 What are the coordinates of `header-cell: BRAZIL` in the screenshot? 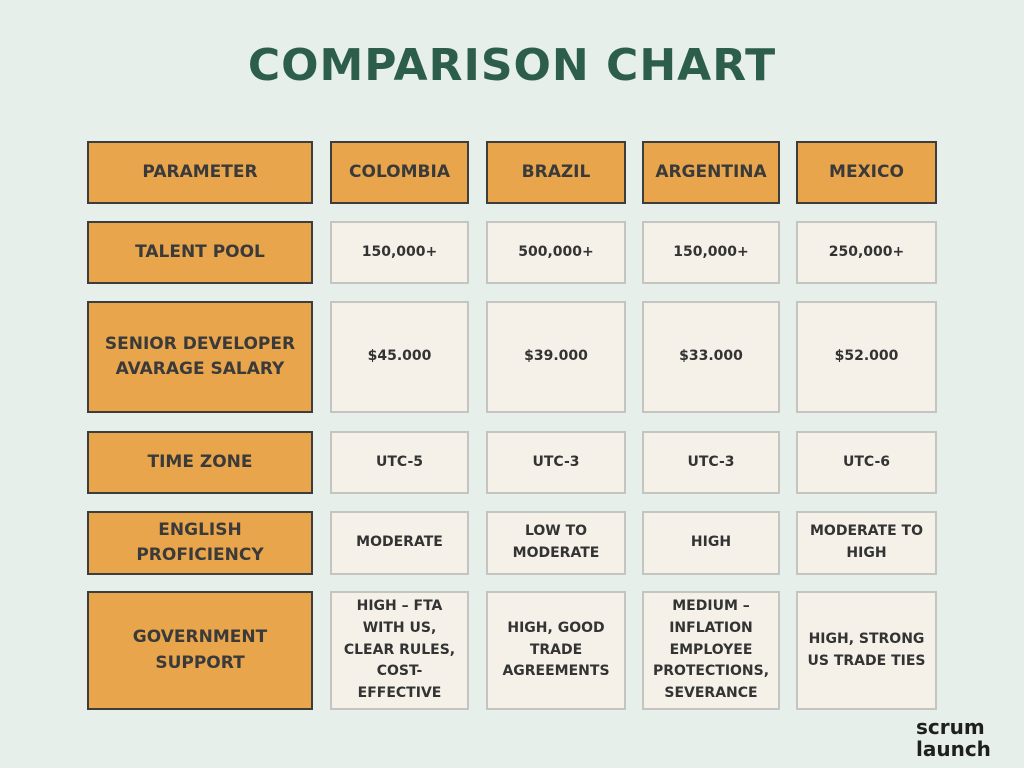 It's located at (556, 172).